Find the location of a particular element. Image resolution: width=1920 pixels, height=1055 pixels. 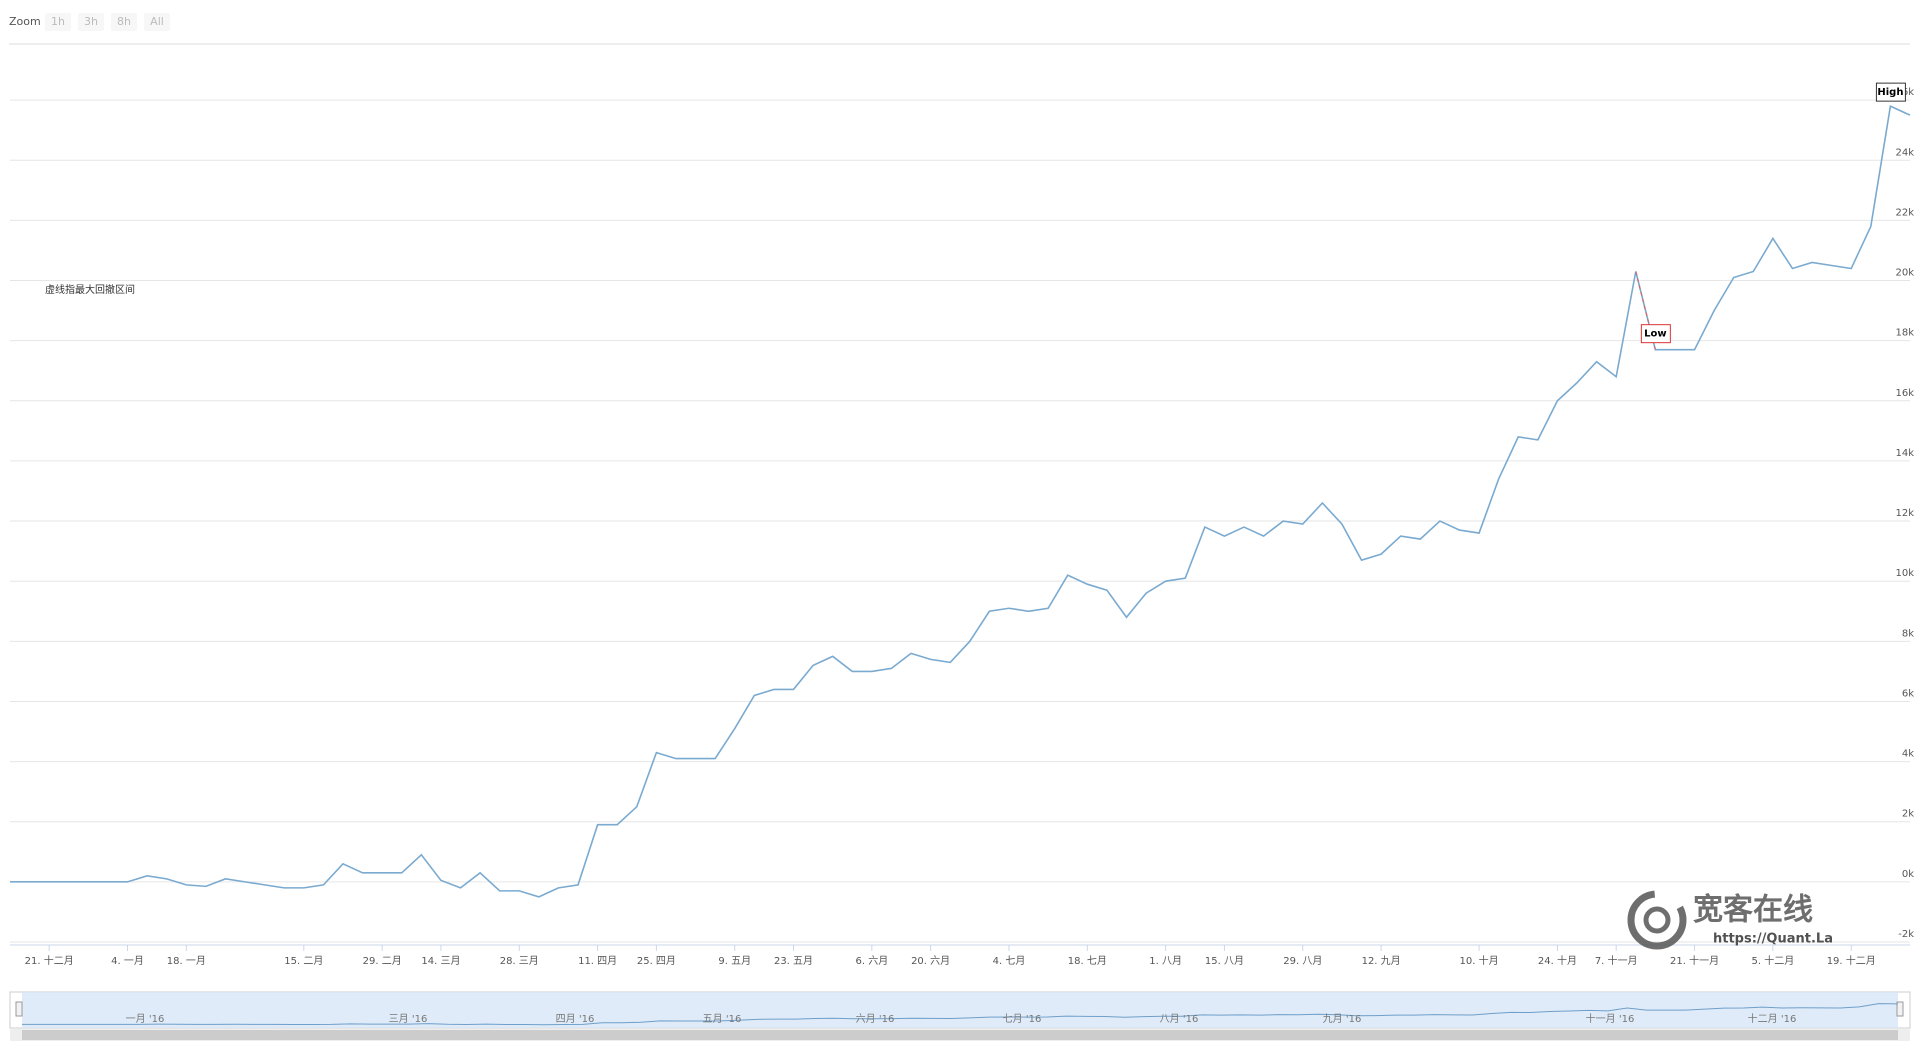

x-tick-label: 21. 十二月 is located at coordinates (49, 960).